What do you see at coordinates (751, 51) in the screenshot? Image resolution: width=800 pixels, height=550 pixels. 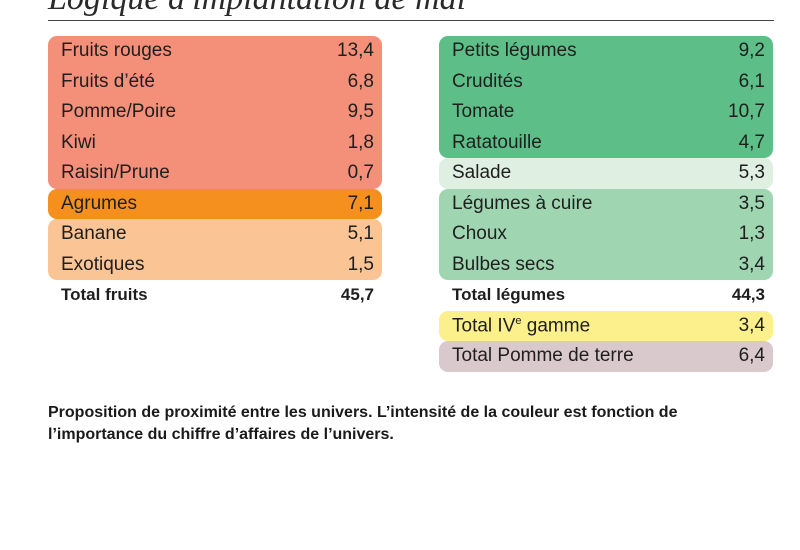 I see `row-value: 9,2` at bounding box center [751, 51].